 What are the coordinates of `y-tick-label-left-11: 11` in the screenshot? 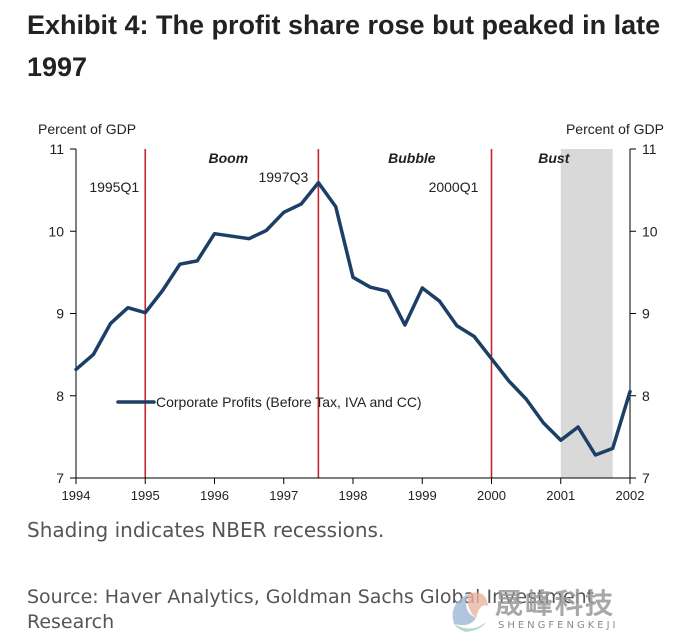 It's located at (56, 149).